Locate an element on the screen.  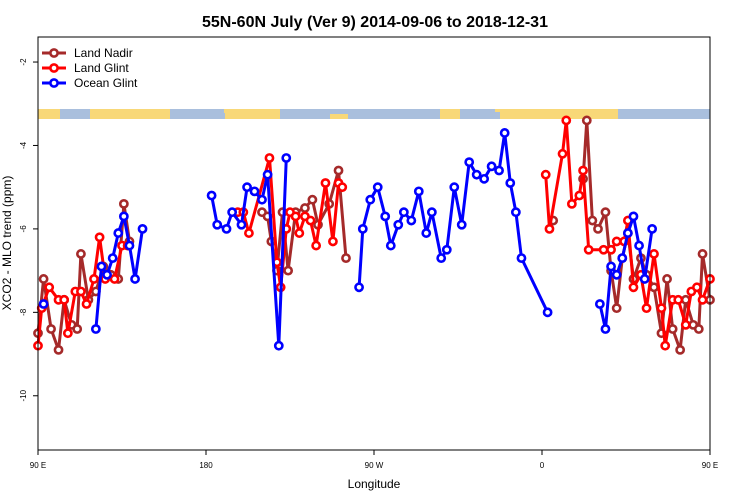
x-axis-label: Longitude is located at coordinates (374, 484).